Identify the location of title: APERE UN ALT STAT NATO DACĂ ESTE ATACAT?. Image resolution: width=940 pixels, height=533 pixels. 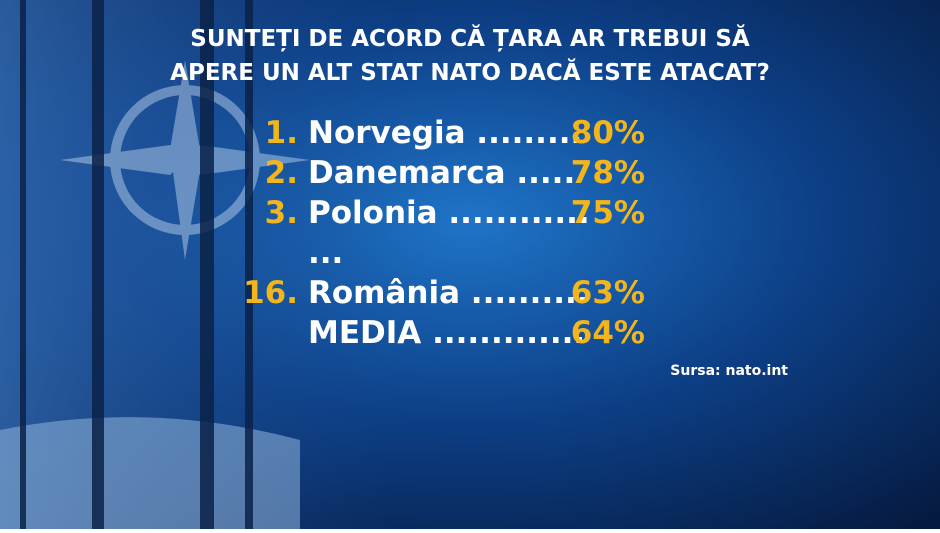
(470, 72).